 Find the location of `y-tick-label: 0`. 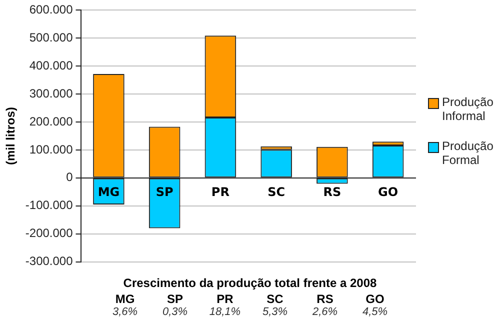

y-tick-label: 0 is located at coordinates (70, 177).